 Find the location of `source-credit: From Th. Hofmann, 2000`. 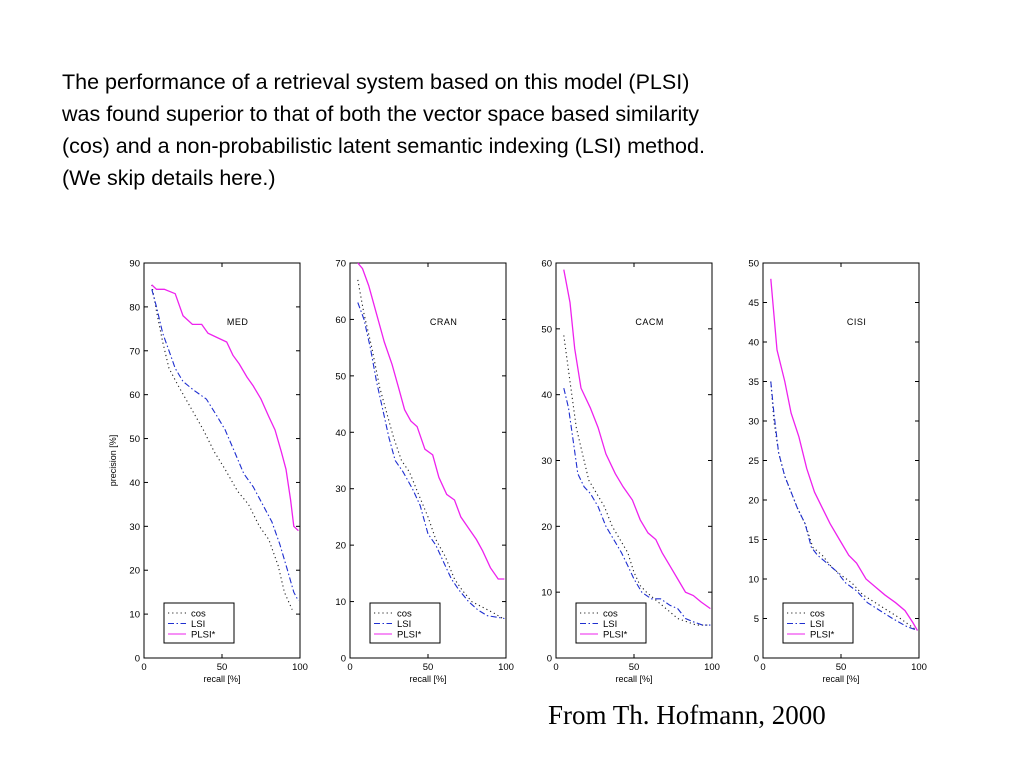

source-credit: From Th. Hofmann, 2000 is located at coordinates (687, 715).